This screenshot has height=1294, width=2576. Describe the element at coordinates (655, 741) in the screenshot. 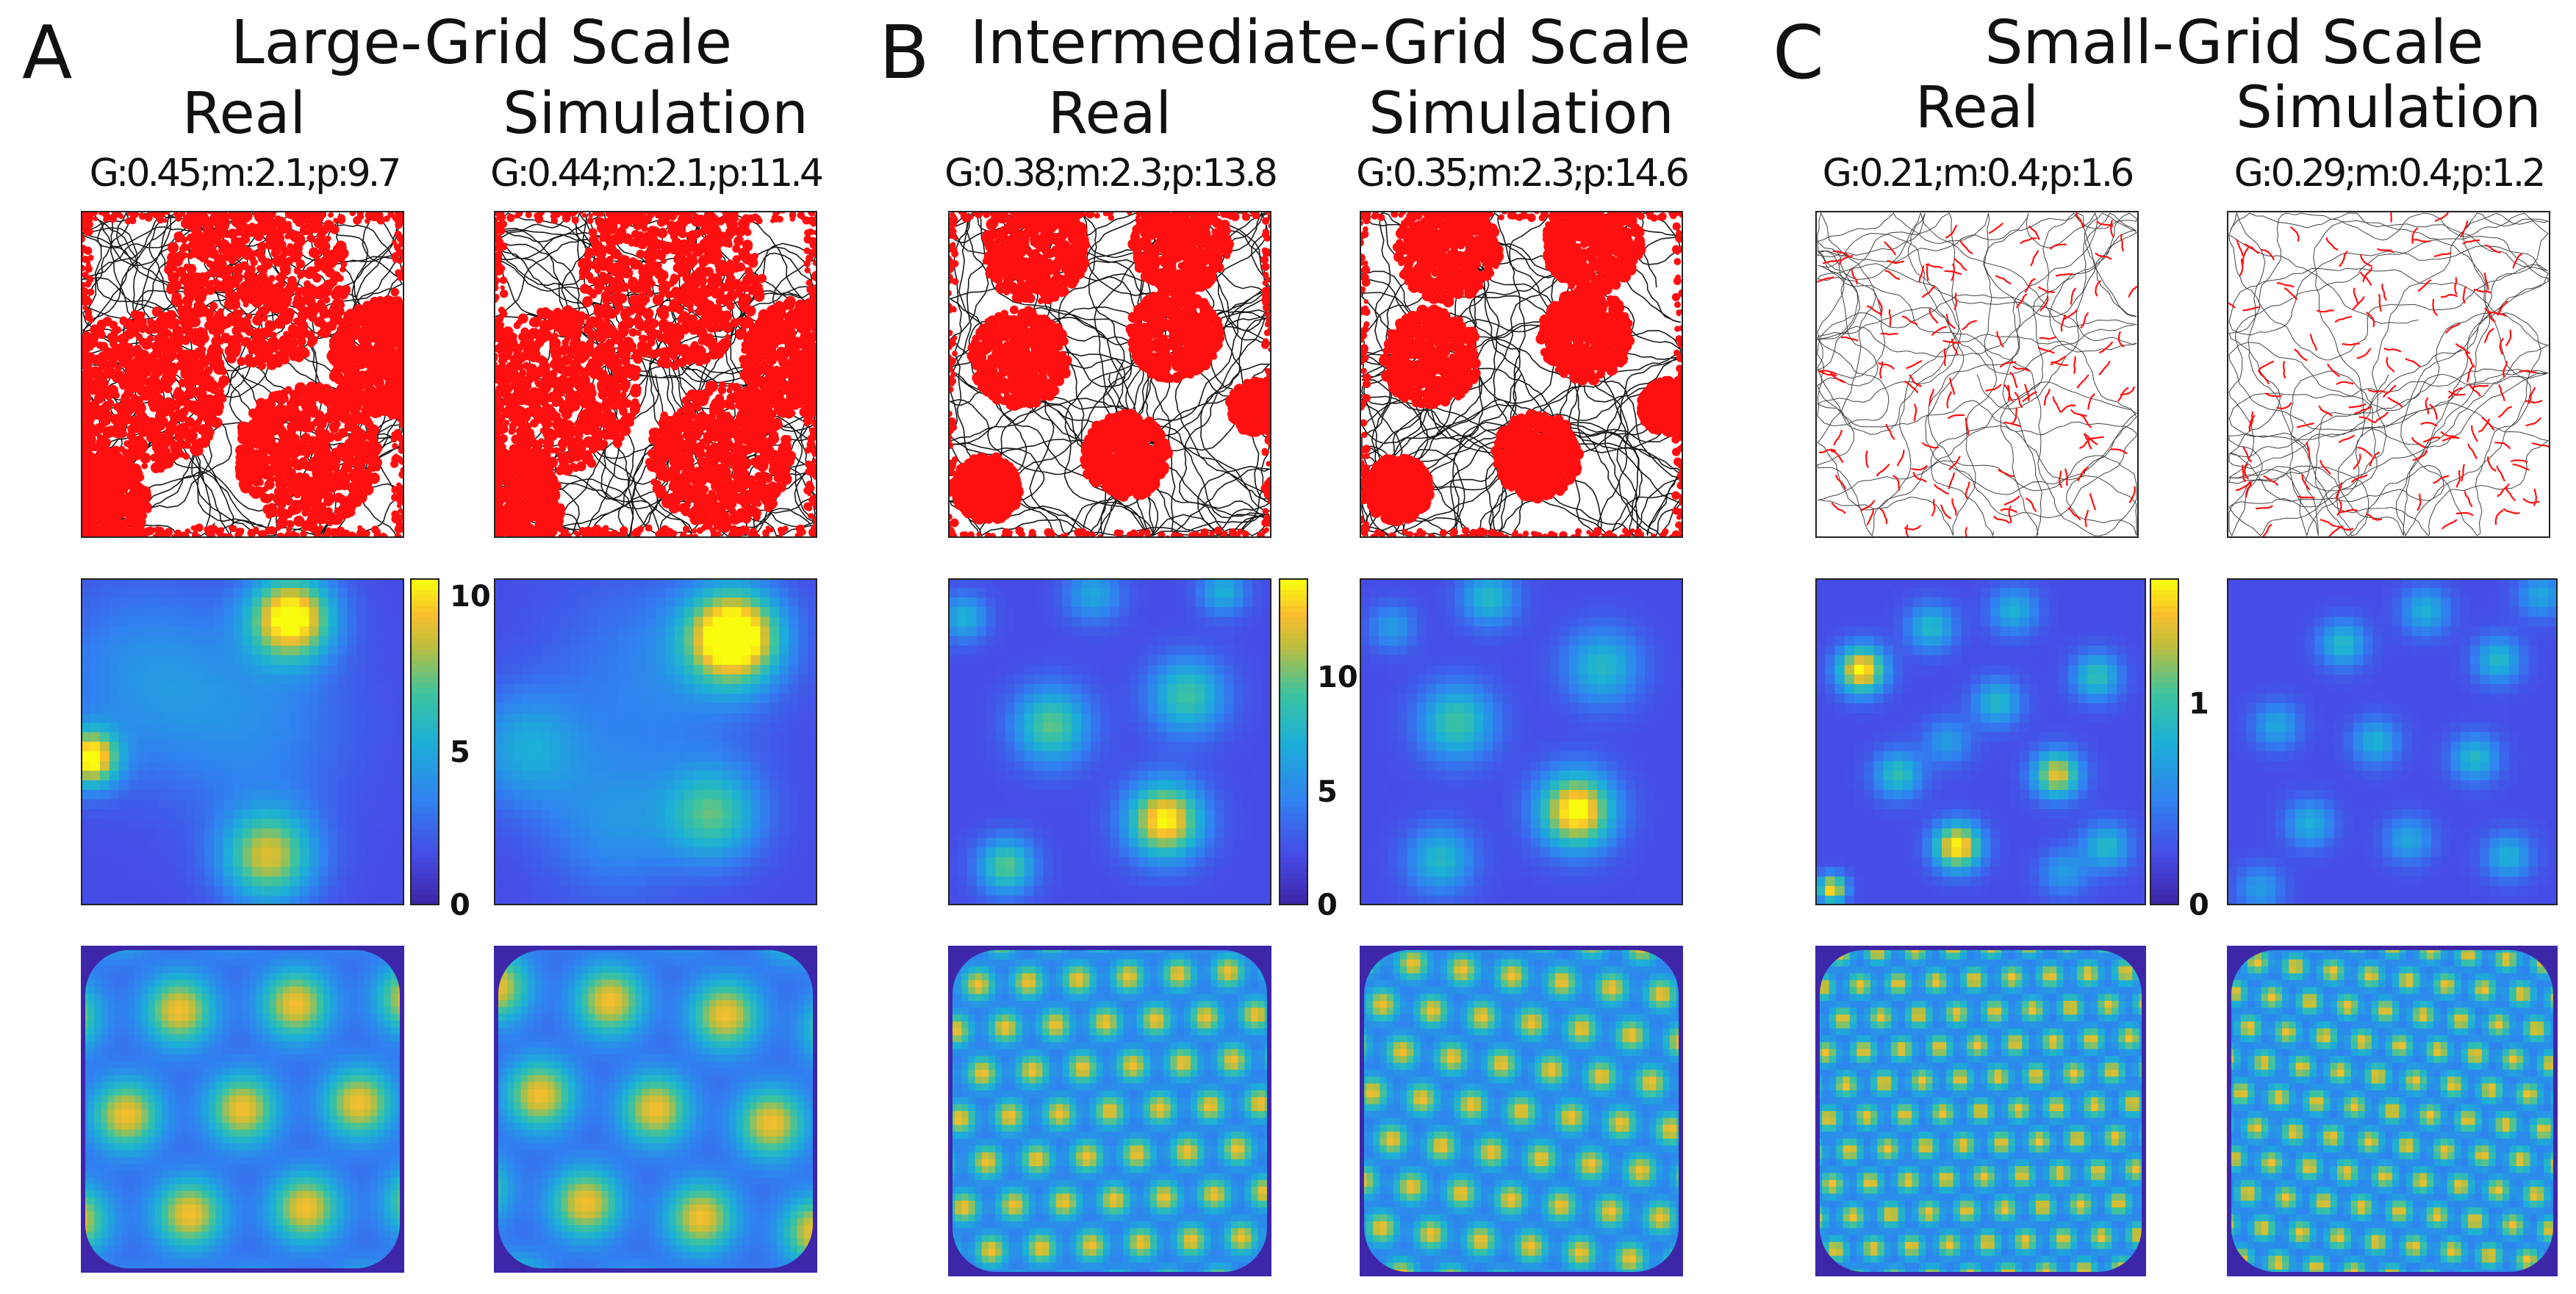

I see `rate-map-a-sim` at that location.